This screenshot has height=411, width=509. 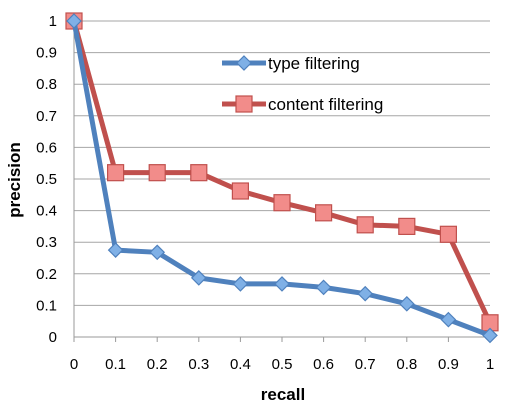 I want to click on y-tick-label: 0.1, so click(x=46, y=305).